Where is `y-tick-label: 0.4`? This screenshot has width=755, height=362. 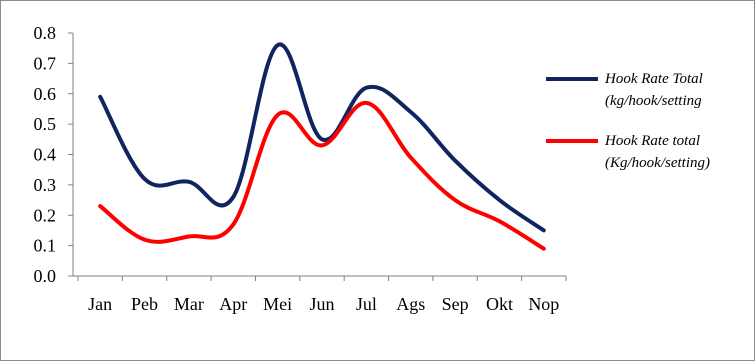
y-tick-label: 0.4 is located at coordinates (45, 155).